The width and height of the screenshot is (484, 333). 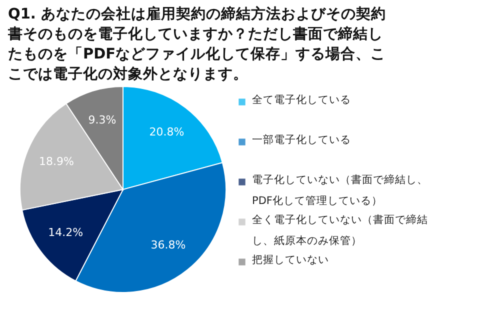 What do you see at coordinates (301, 139) in the screenshot?
I see `legend-label: 一部電子化している` at bounding box center [301, 139].